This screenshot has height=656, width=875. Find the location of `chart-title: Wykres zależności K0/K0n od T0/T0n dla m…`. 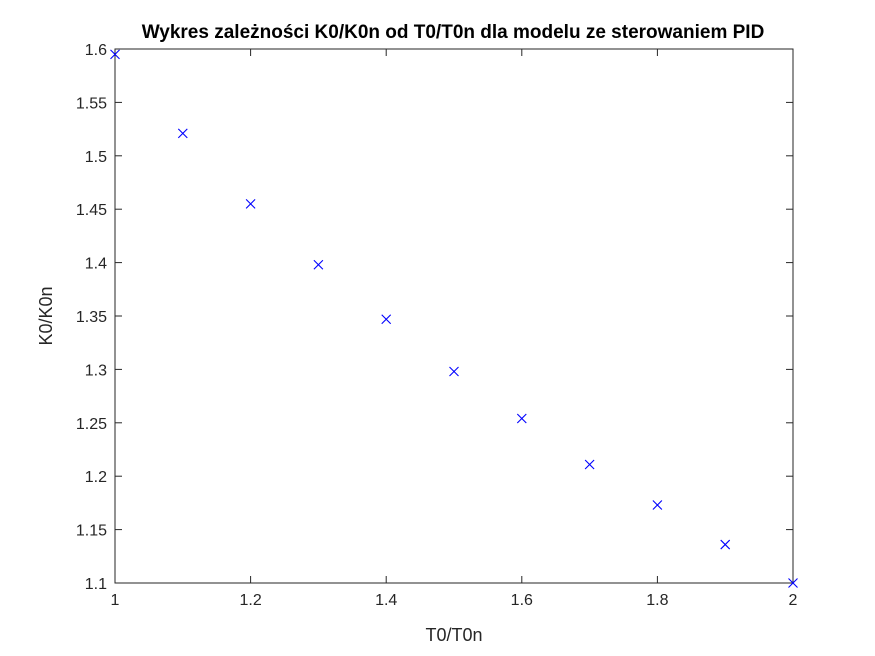

chart-title: Wykres zależności K0/K0n od T0/T0n dla m… is located at coordinates (453, 32).